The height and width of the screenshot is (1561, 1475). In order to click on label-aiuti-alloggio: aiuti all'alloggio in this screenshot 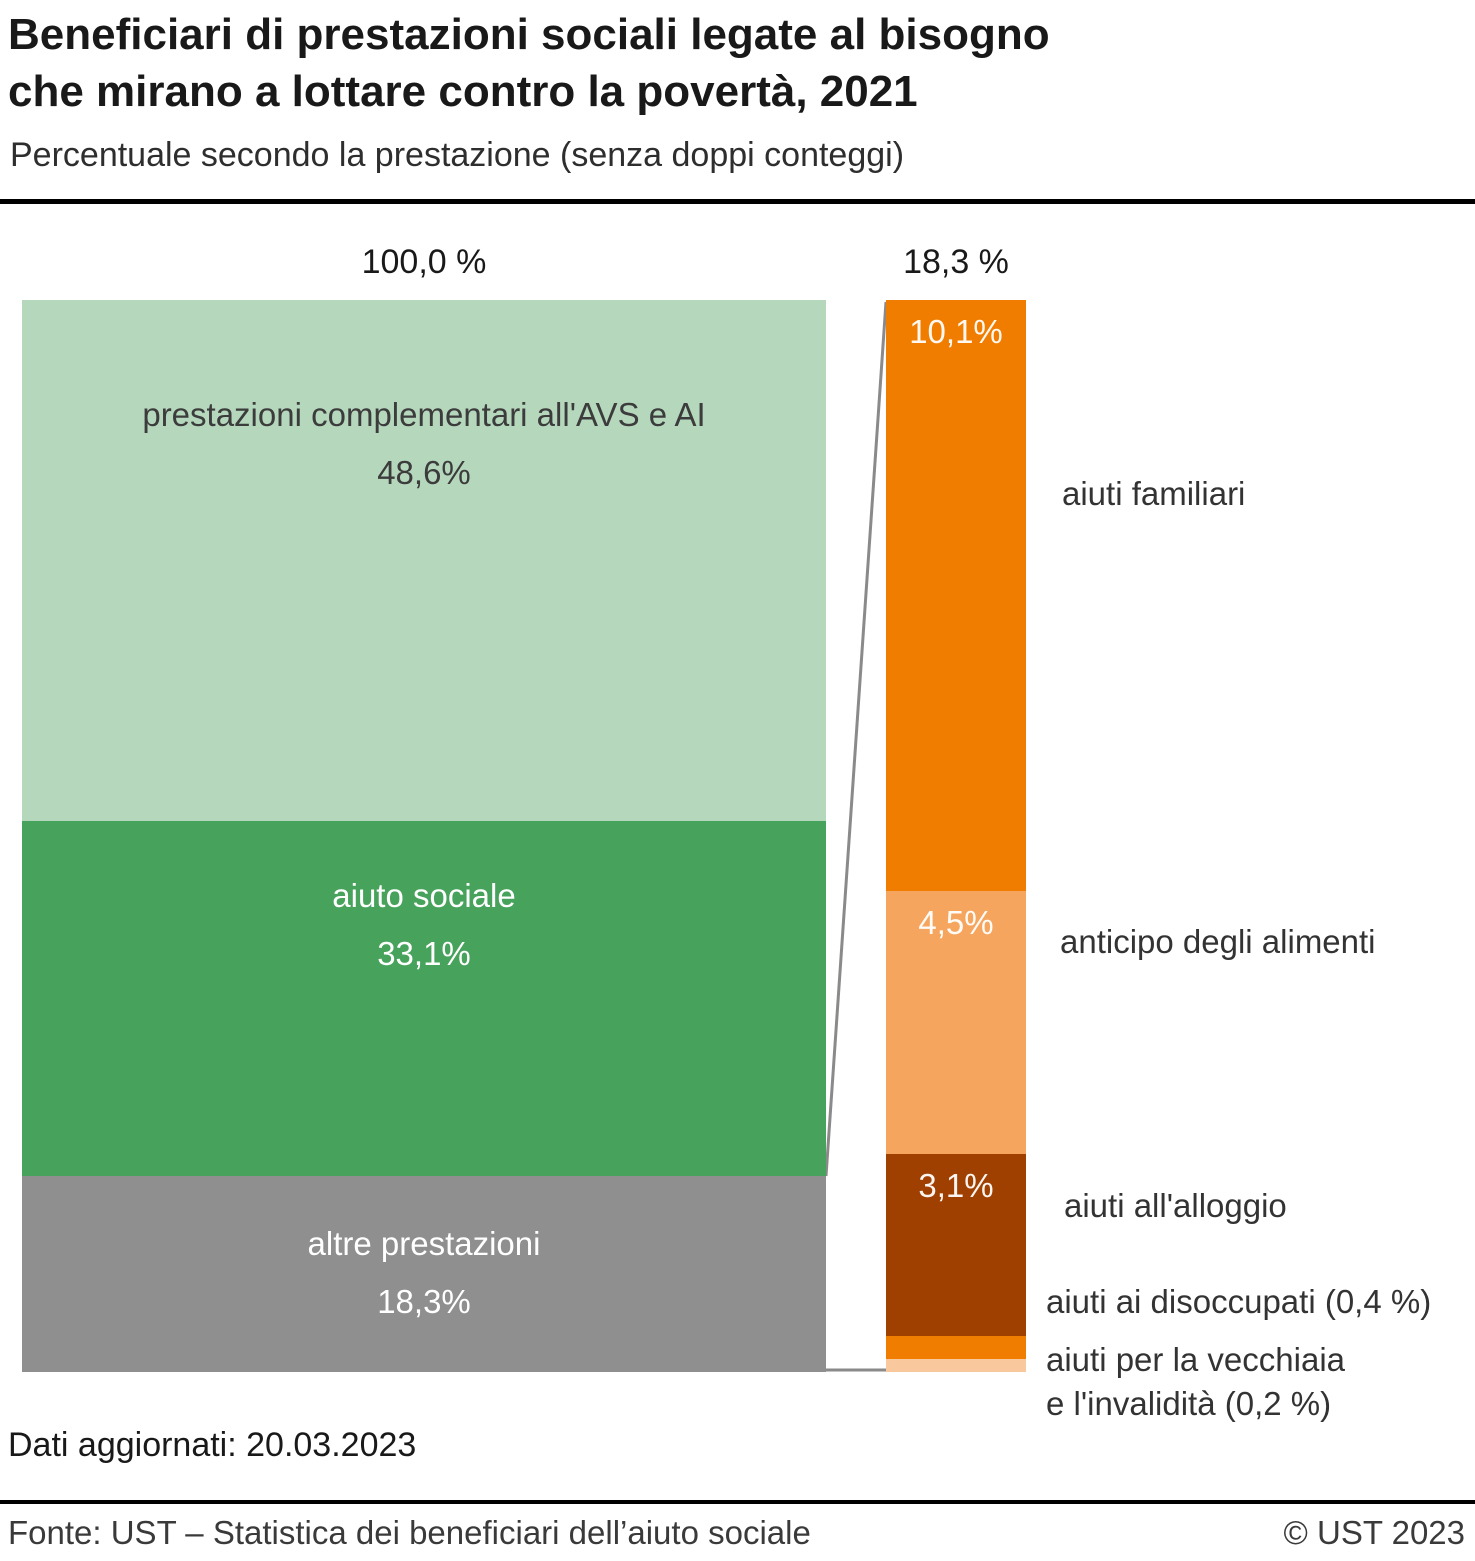, I will do `click(1175, 1205)`.